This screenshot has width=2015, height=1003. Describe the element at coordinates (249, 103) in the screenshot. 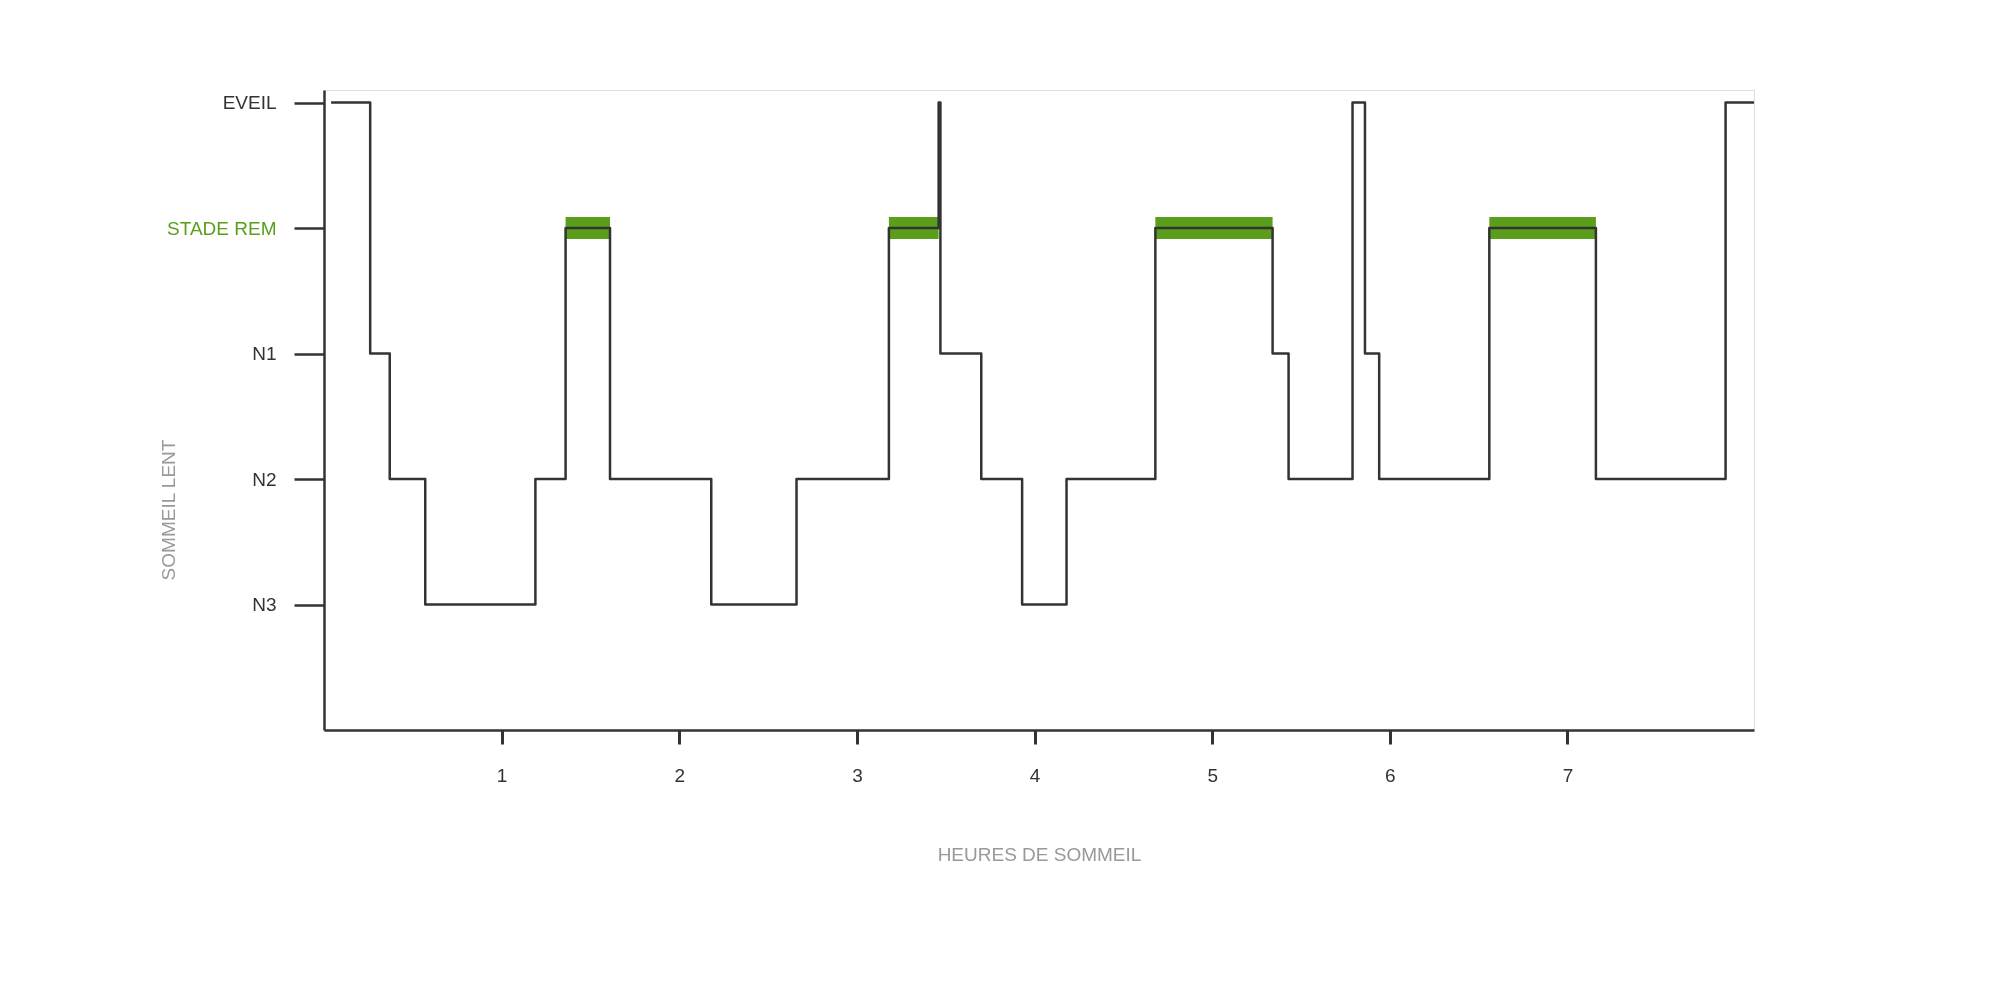

I see `category-label: EVEIL` at that location.